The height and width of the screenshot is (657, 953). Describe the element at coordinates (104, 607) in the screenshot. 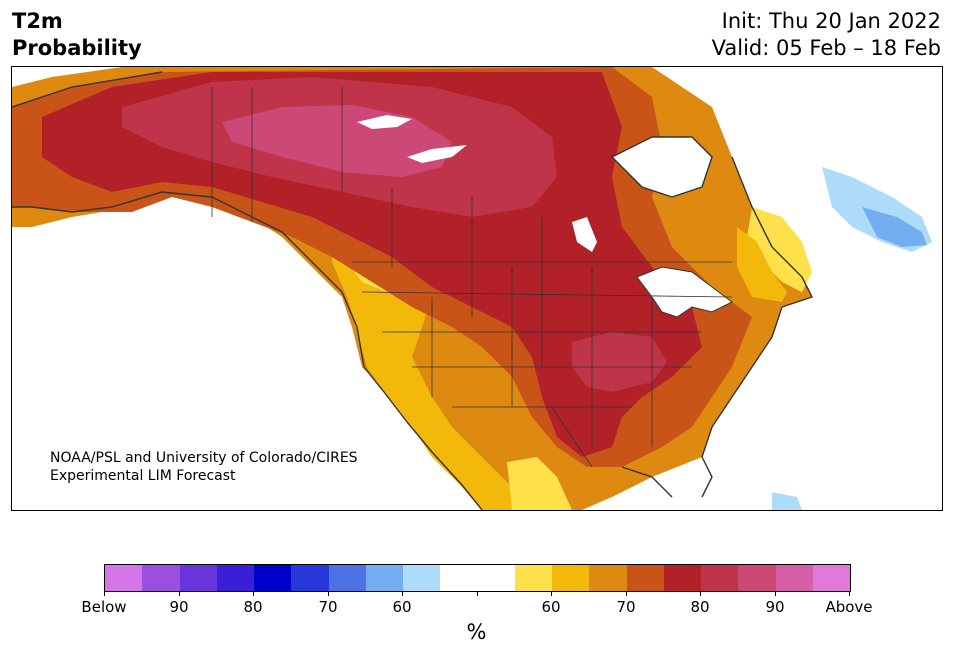

I see `colorbar-tick-label: Below` at that location.